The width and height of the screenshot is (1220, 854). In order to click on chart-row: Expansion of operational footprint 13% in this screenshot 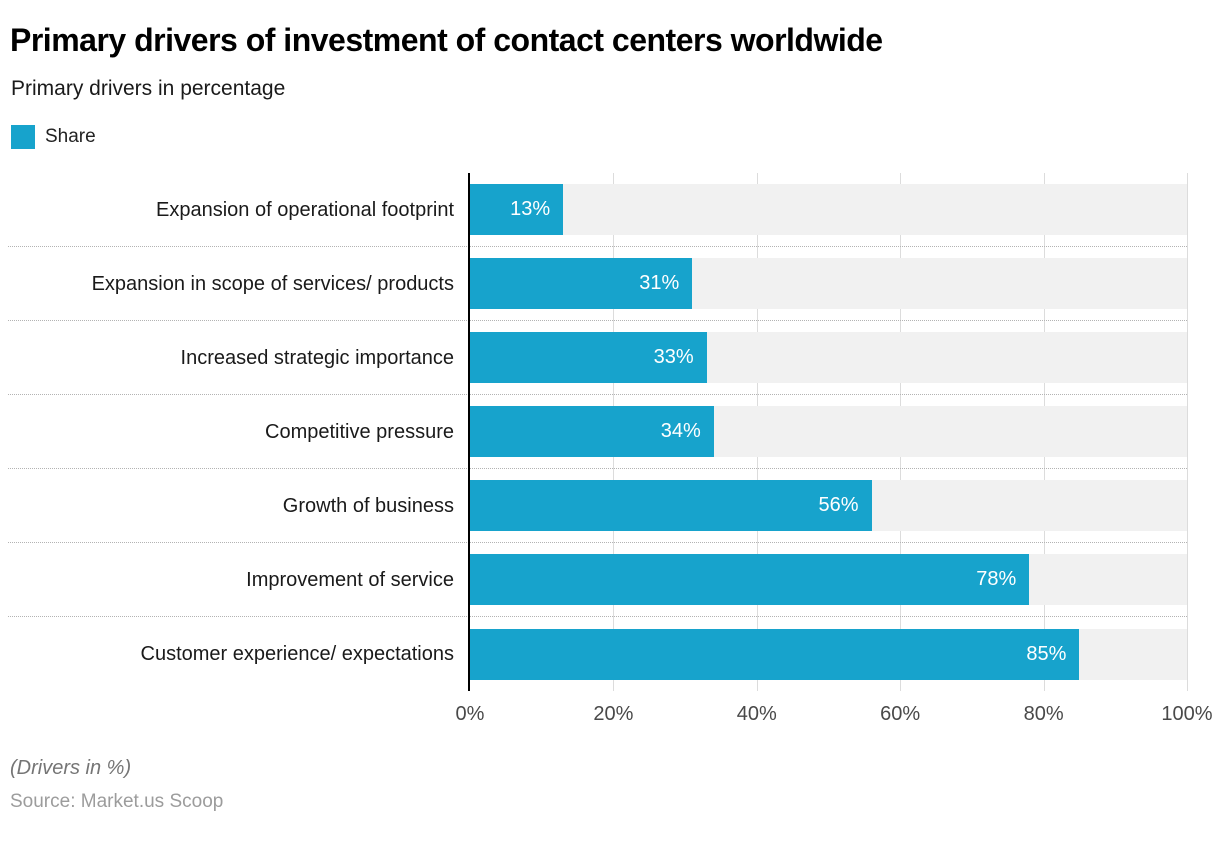, I will do `click(597, 210)`.